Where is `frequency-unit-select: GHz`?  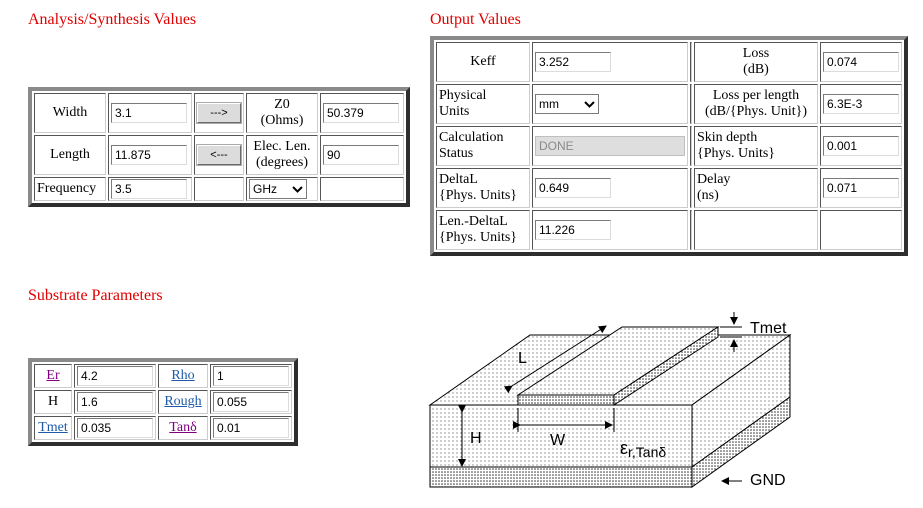 frequency-unit-select: GHz is located at coordinates (278, 189).